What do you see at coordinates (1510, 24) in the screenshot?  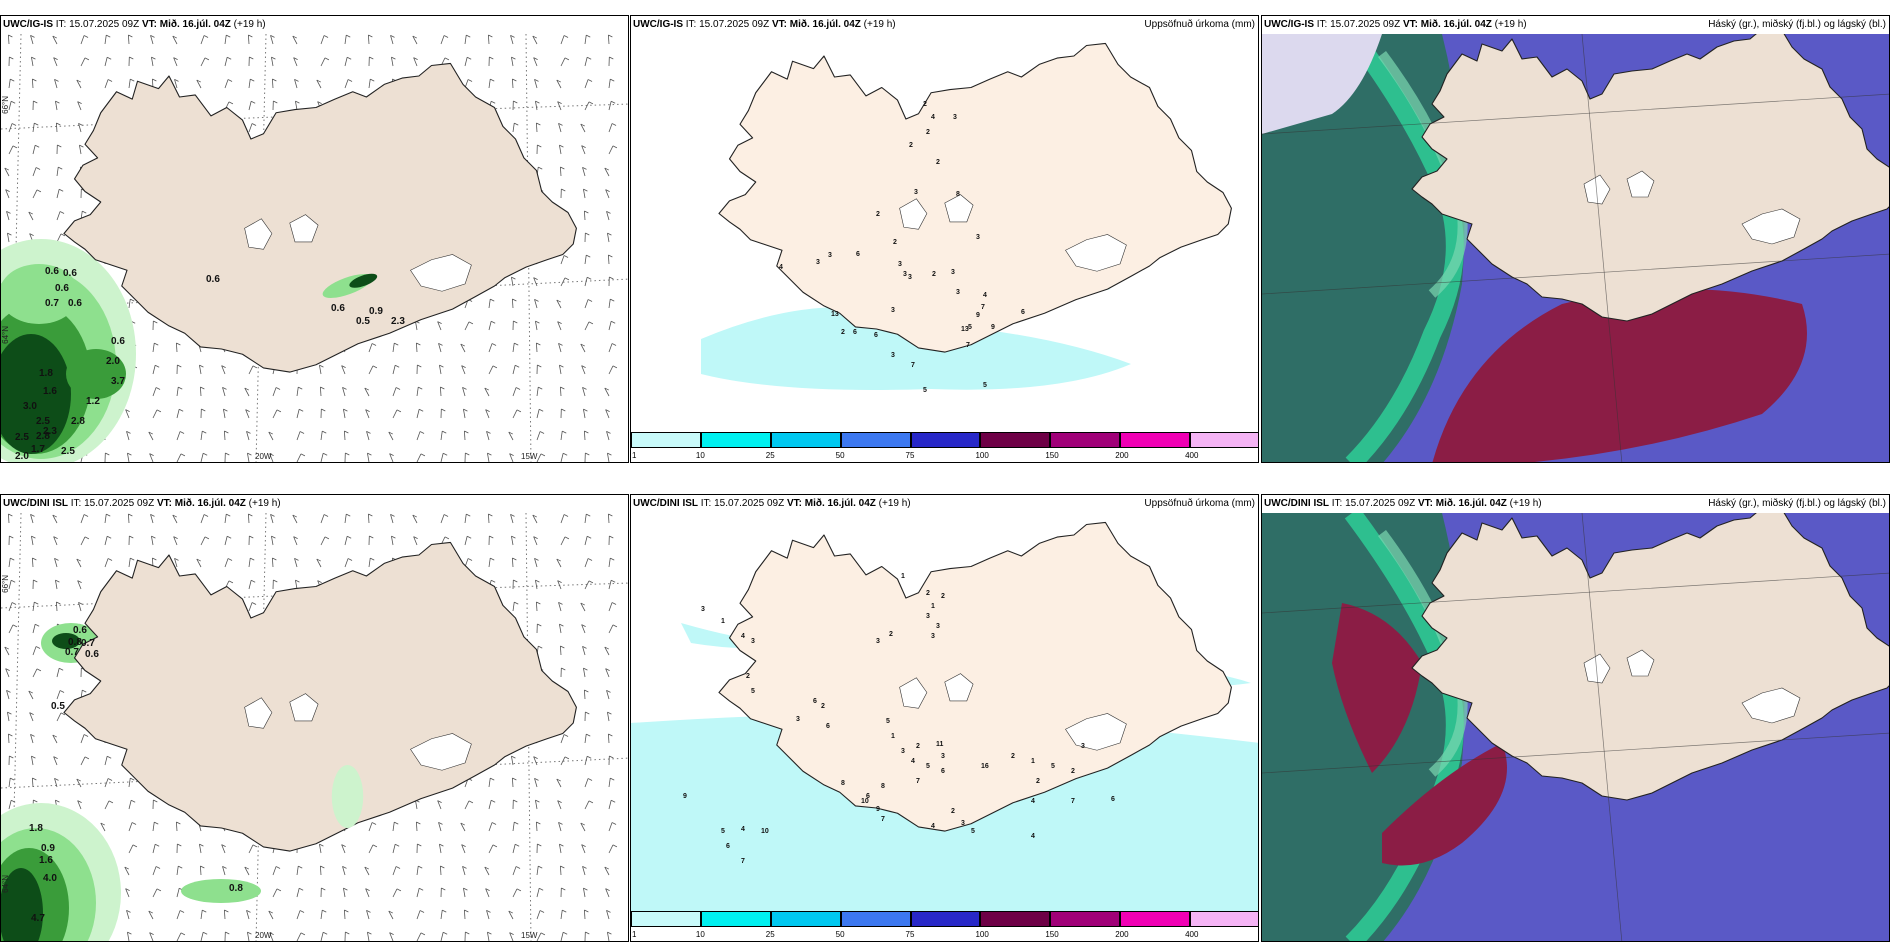 I see `lead-time: (+19 h)` at bounding box center [1510, 24].